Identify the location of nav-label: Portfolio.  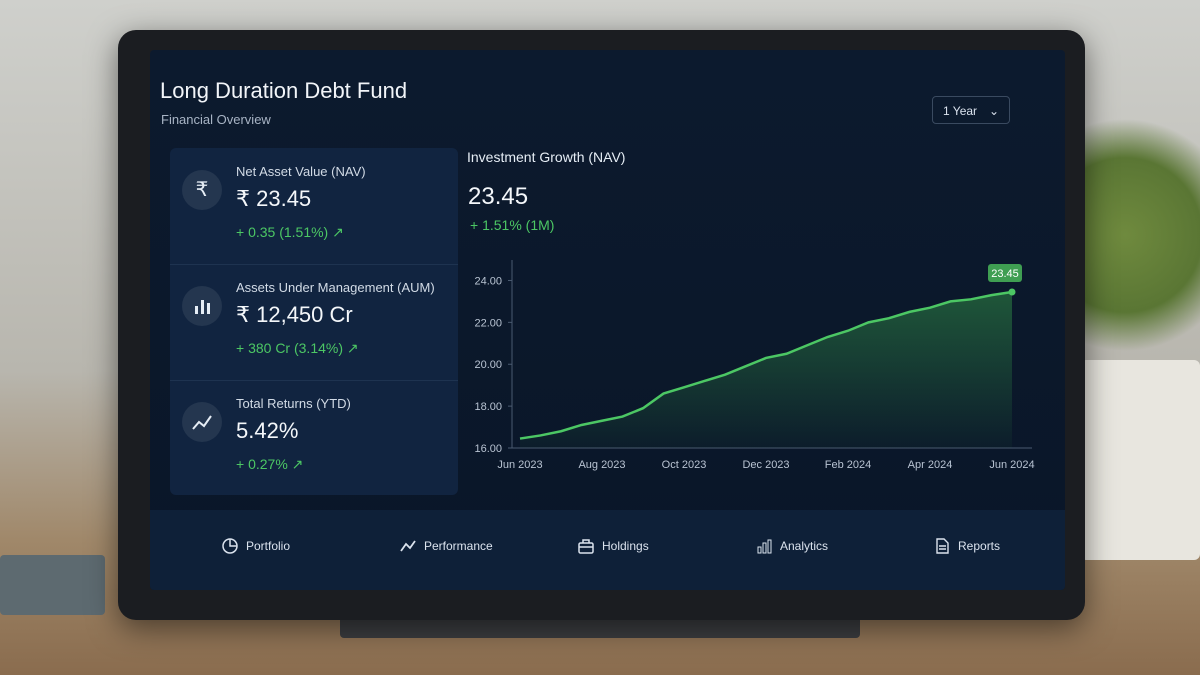
(268, 546).